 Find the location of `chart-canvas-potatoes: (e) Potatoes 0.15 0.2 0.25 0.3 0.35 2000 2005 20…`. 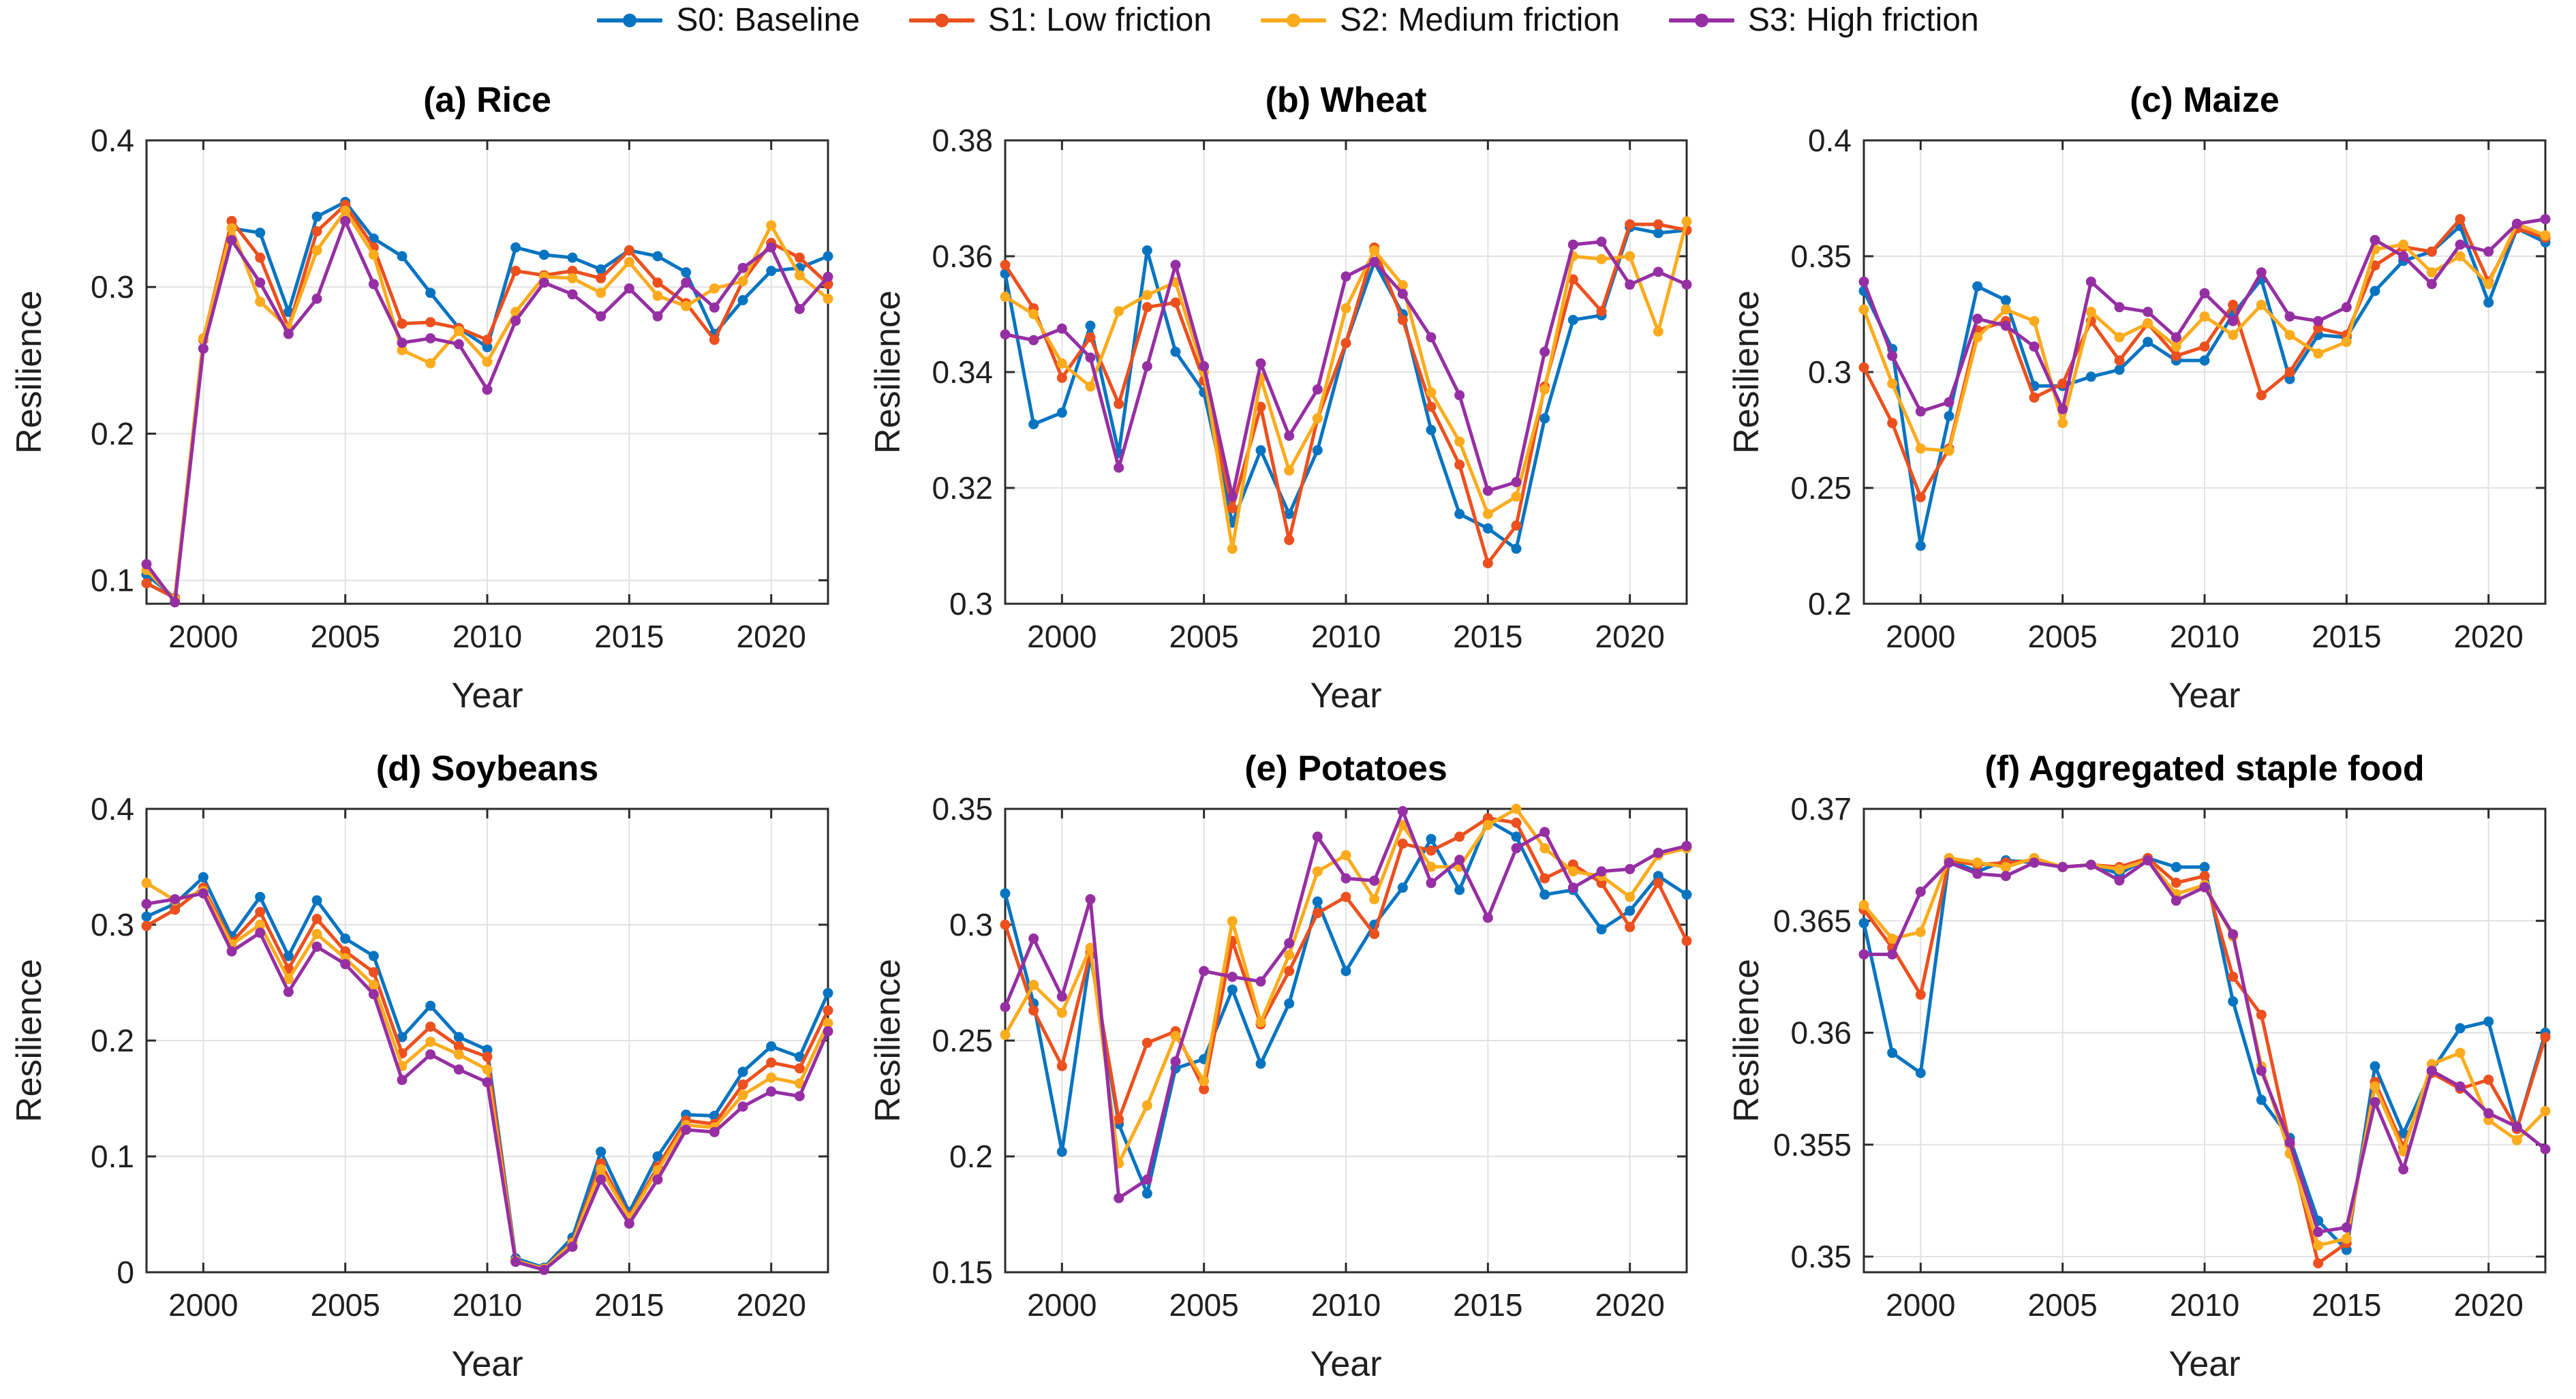

chart-canvas-potatoes: (e) Potatoes 0.15 0.2 0.25 0.3 0.35 2000 2005 20… is located at coordinates (1280, 1066).